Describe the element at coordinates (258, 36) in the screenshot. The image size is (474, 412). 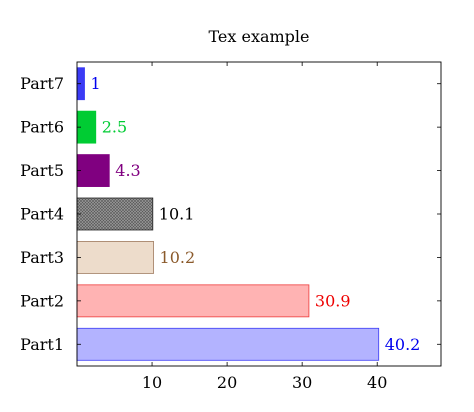
I see `chart-title: Tex example` at that location.